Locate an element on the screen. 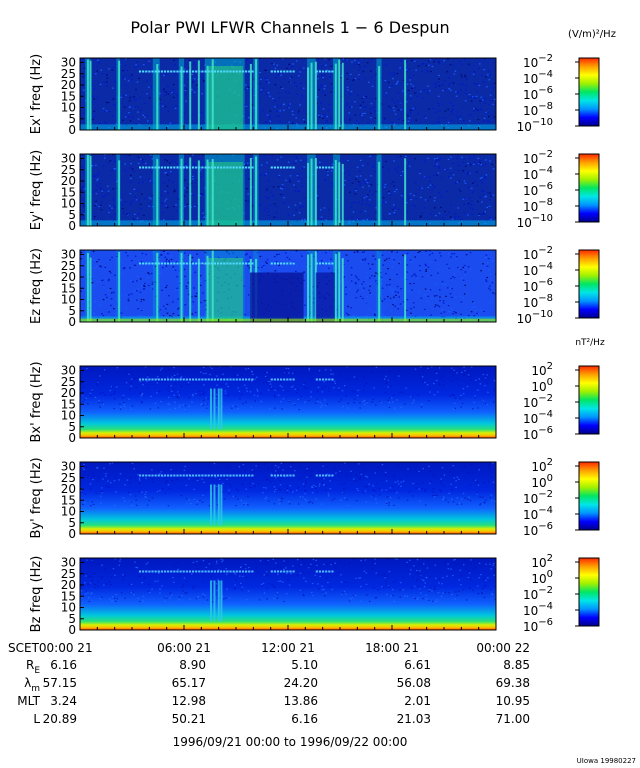 The width and height of the screenshot is (640, 768). ephemeris-value: 71.00 is located at coordinates (513, 719).